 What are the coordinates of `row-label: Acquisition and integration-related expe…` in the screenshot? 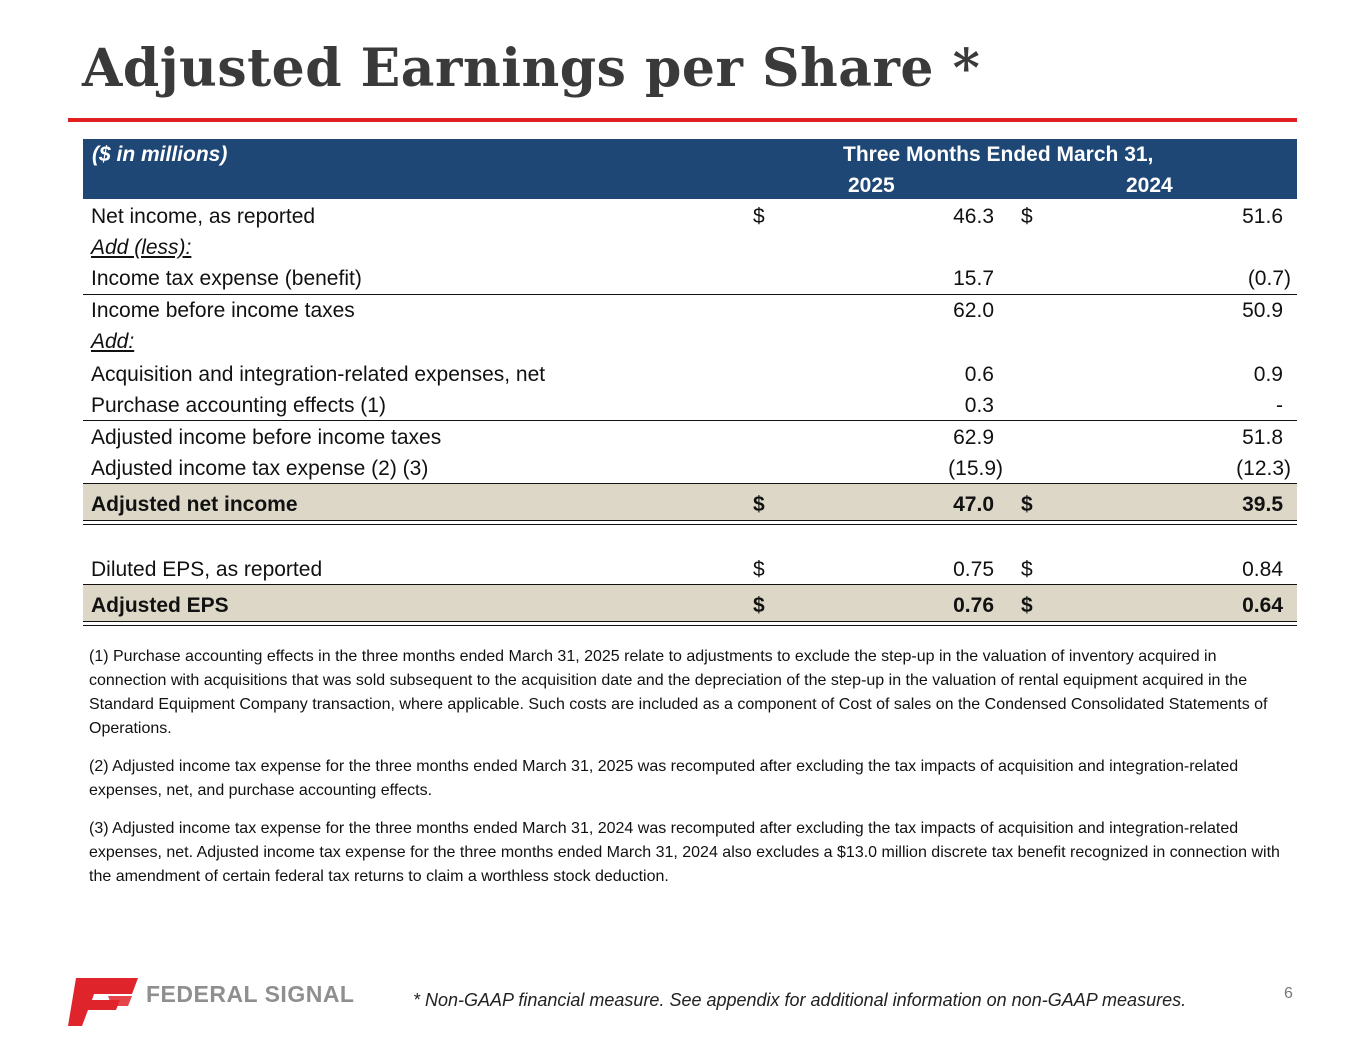 It's located at (318, 374).